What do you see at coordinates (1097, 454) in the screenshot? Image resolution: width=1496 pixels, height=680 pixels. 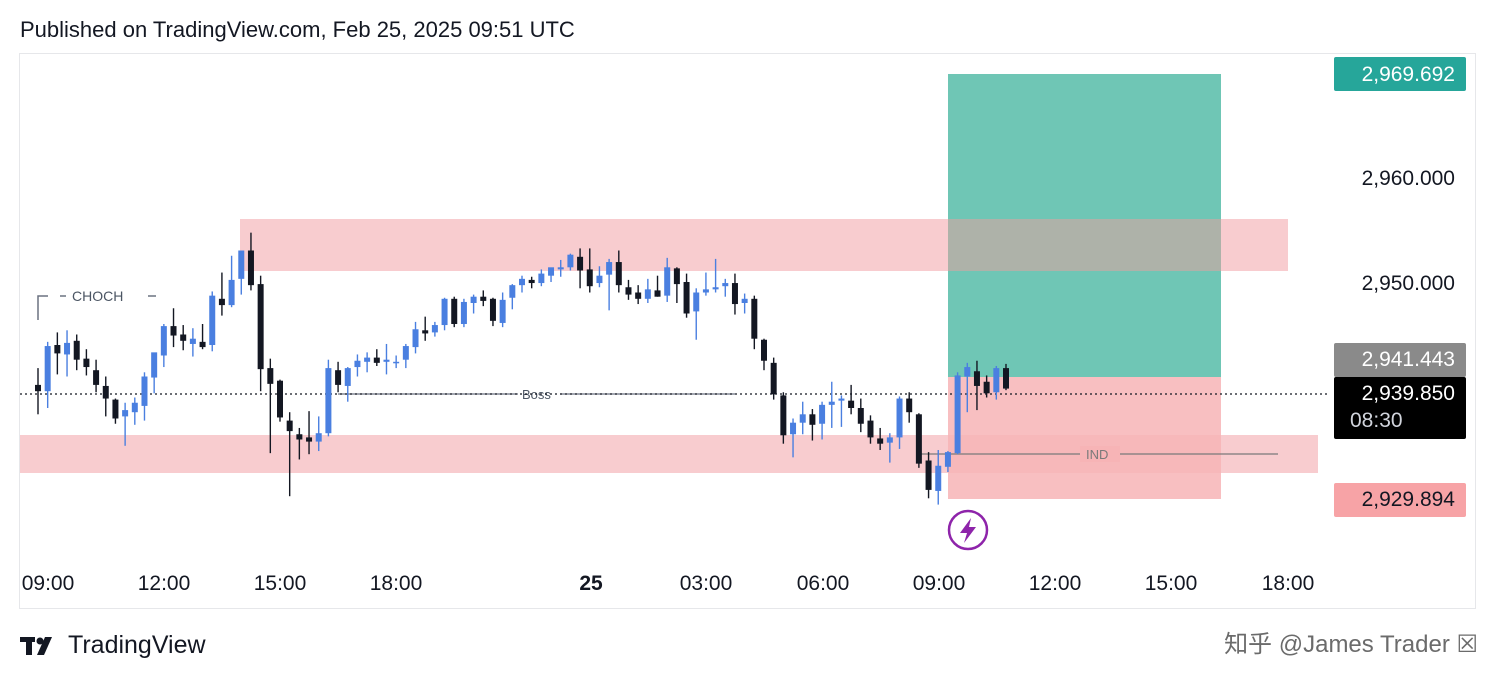 I see `ind-label: IND` at bounding box center [1097, 454].